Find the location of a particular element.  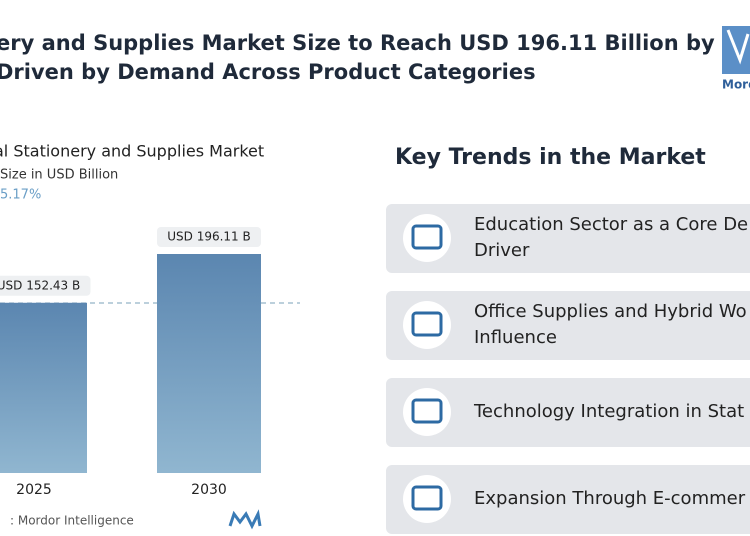

trend-text: Education Sector as a Core De is located at coordinates (611, 224).